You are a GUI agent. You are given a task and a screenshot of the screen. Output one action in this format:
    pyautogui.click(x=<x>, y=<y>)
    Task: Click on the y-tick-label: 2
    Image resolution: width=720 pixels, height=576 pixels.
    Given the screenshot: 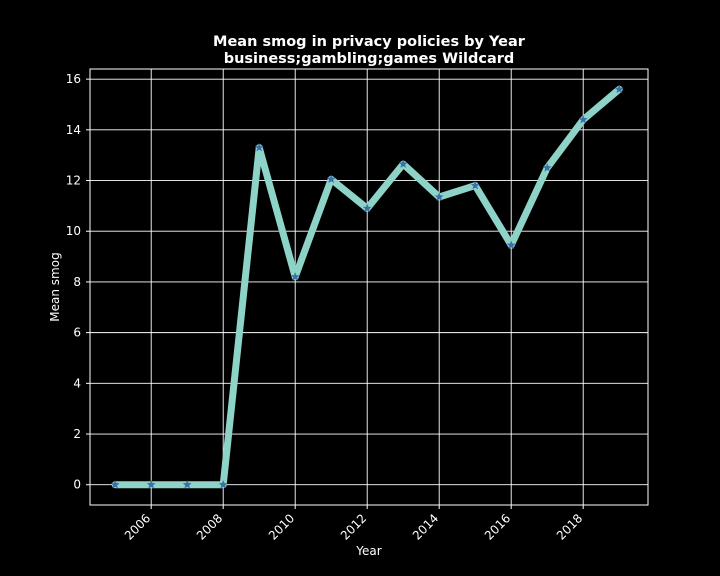 What is the action you would take?
    pyautogui.click(x=77, y=434)
    